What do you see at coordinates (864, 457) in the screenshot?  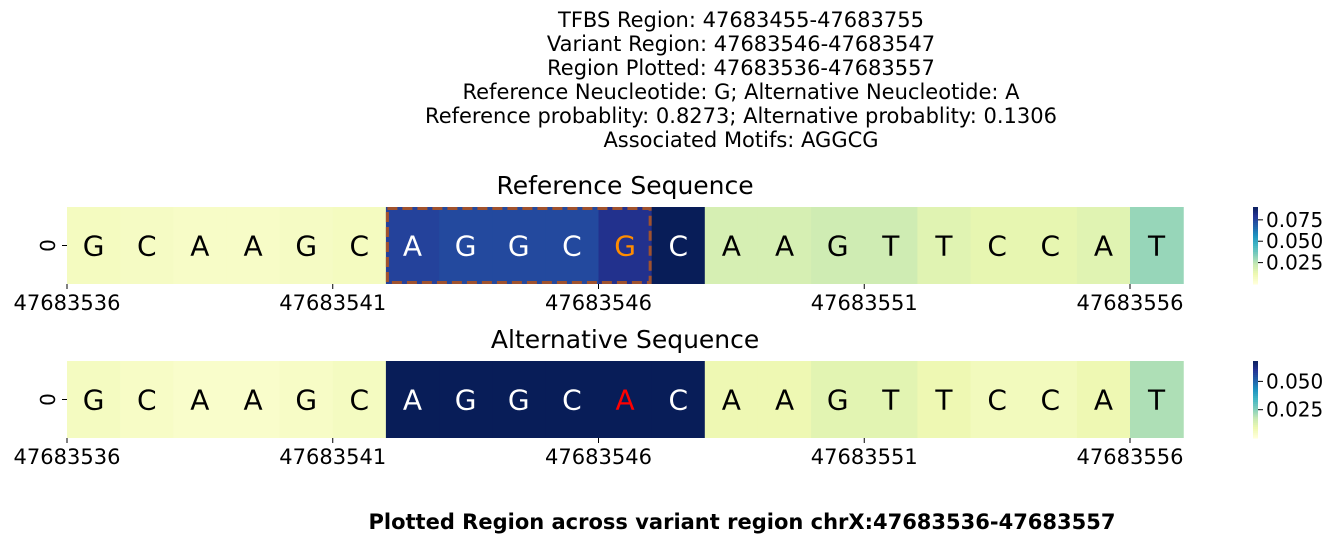 I see `x-tick-label: 47683551` at bounding box center [864, 457].